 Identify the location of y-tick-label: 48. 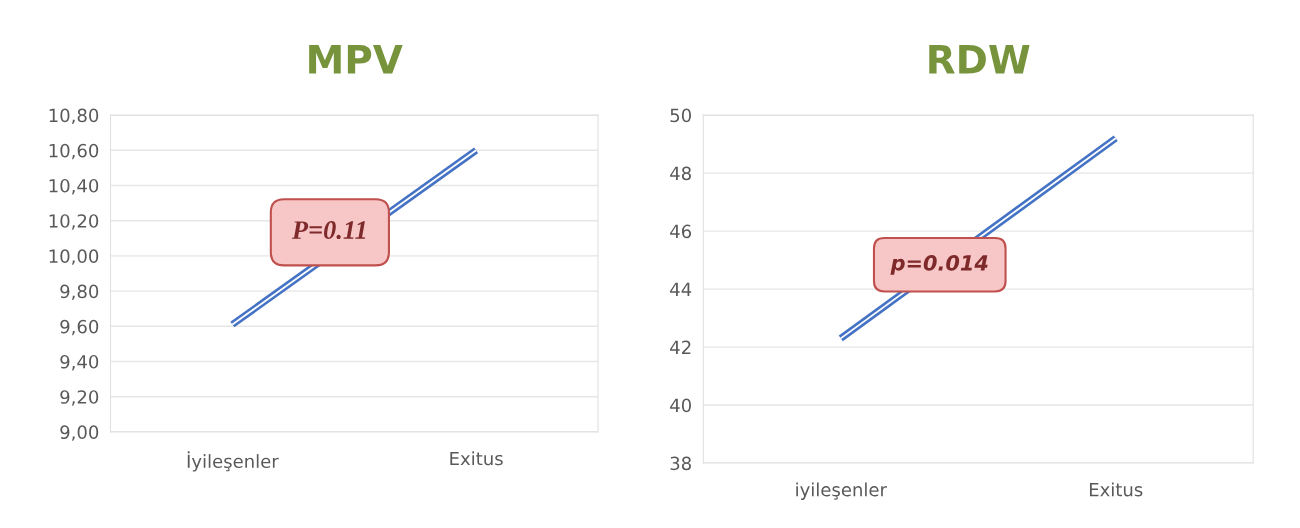
(680, 173).